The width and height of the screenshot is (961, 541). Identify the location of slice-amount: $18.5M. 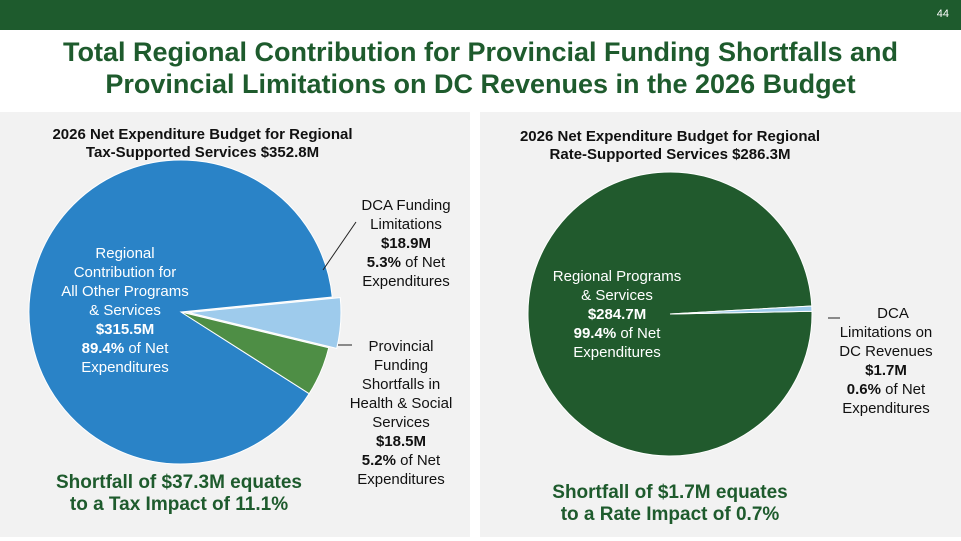
(401, 441).